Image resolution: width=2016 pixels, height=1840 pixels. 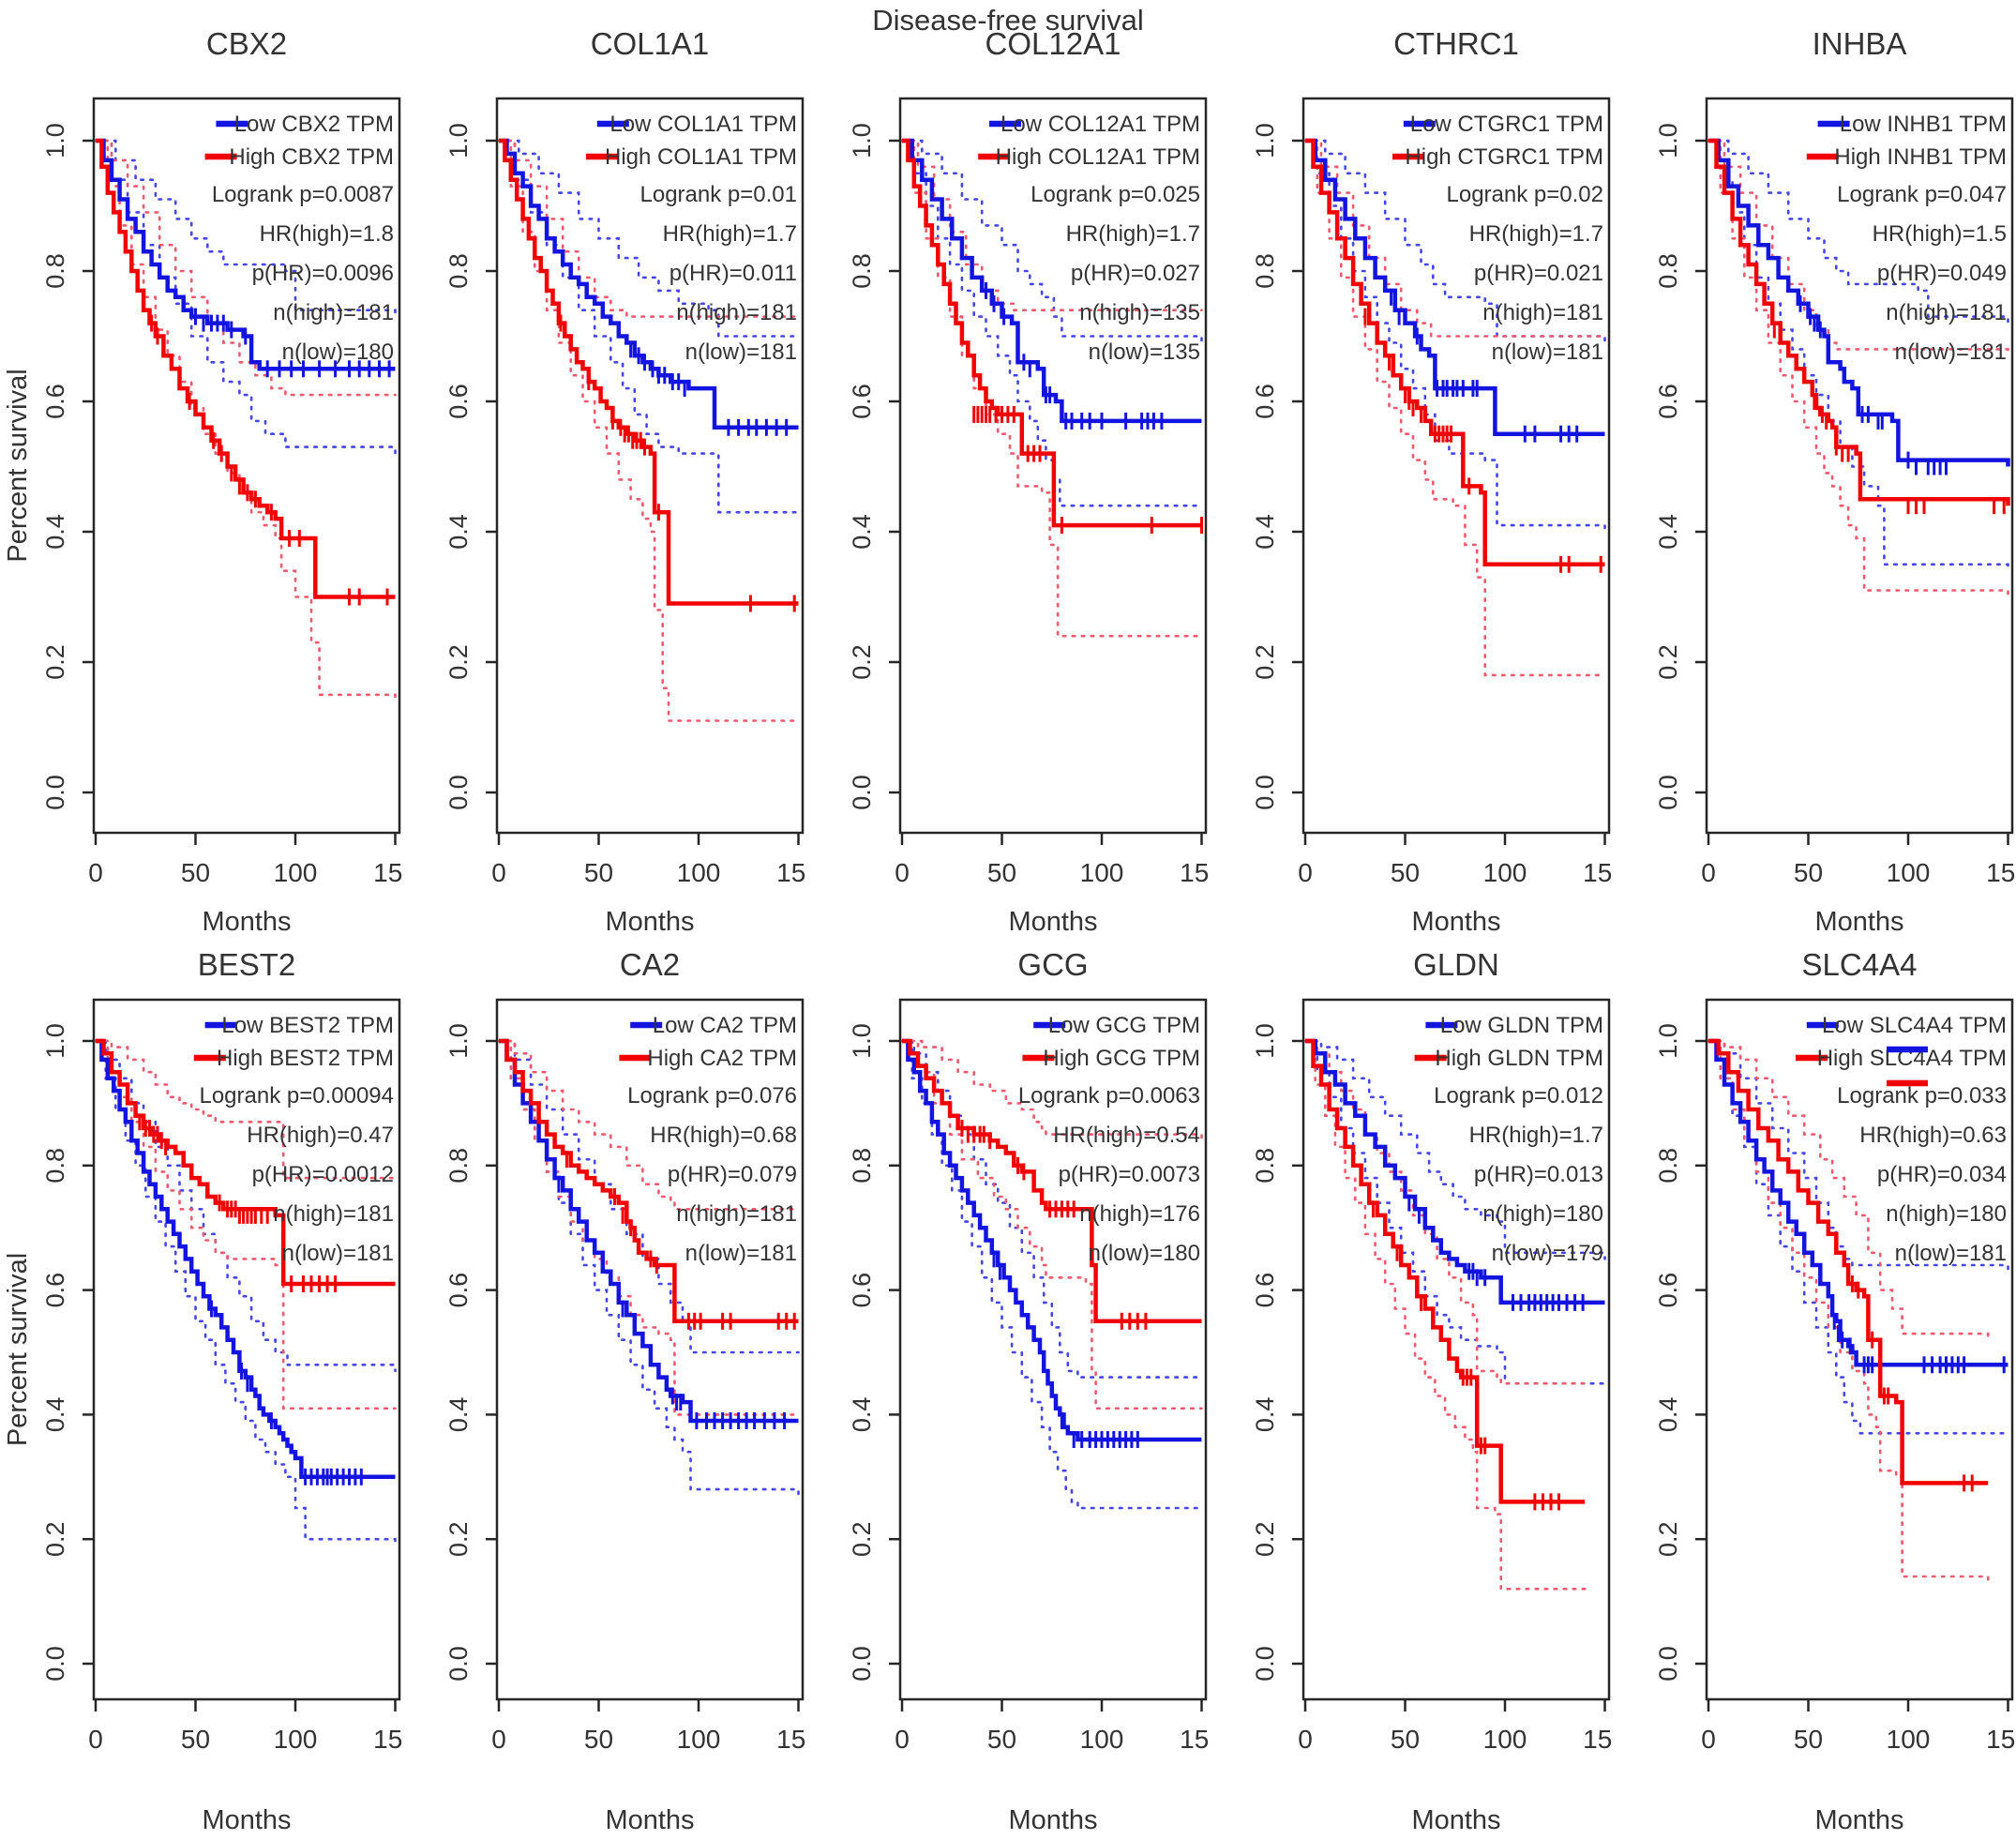 I want to click on curves-BEST2, so click(x=246, y=1293).